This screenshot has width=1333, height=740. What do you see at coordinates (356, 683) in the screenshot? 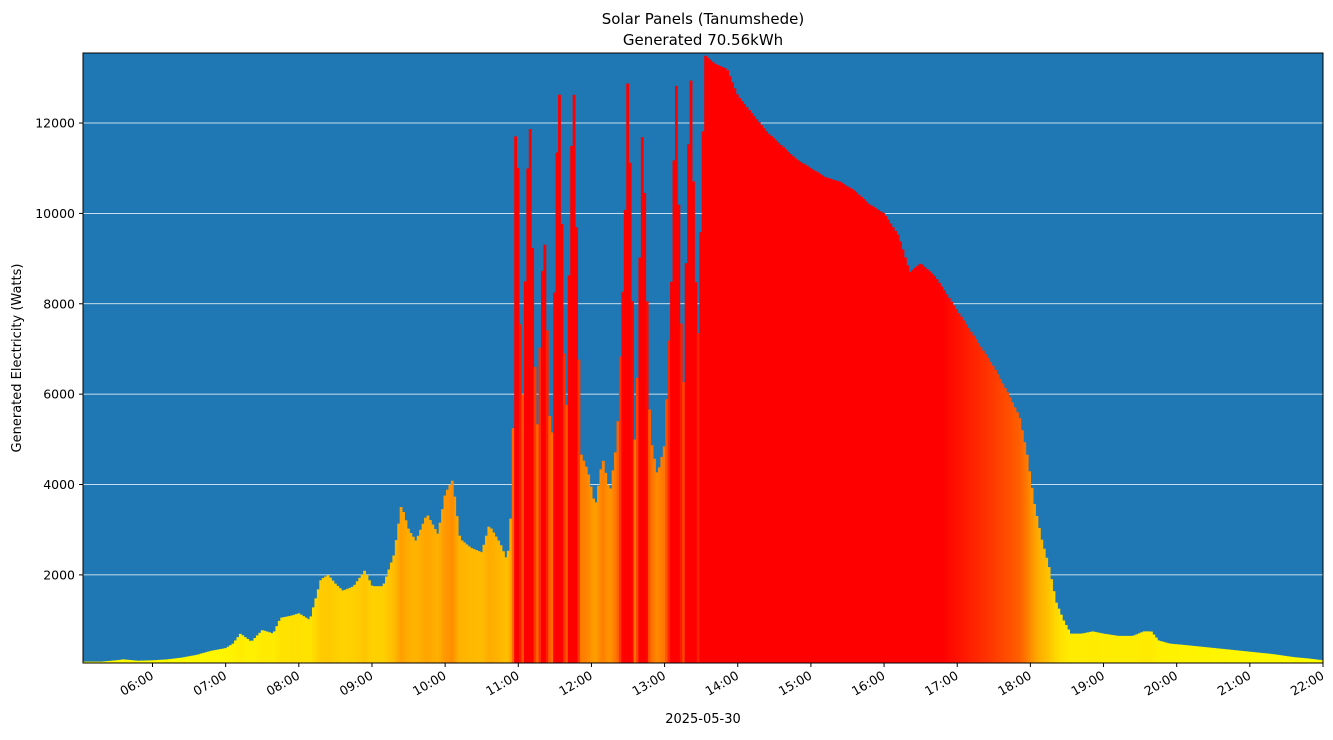
I see `x-tick-label: 09:00` at bounding box center [356, 683].